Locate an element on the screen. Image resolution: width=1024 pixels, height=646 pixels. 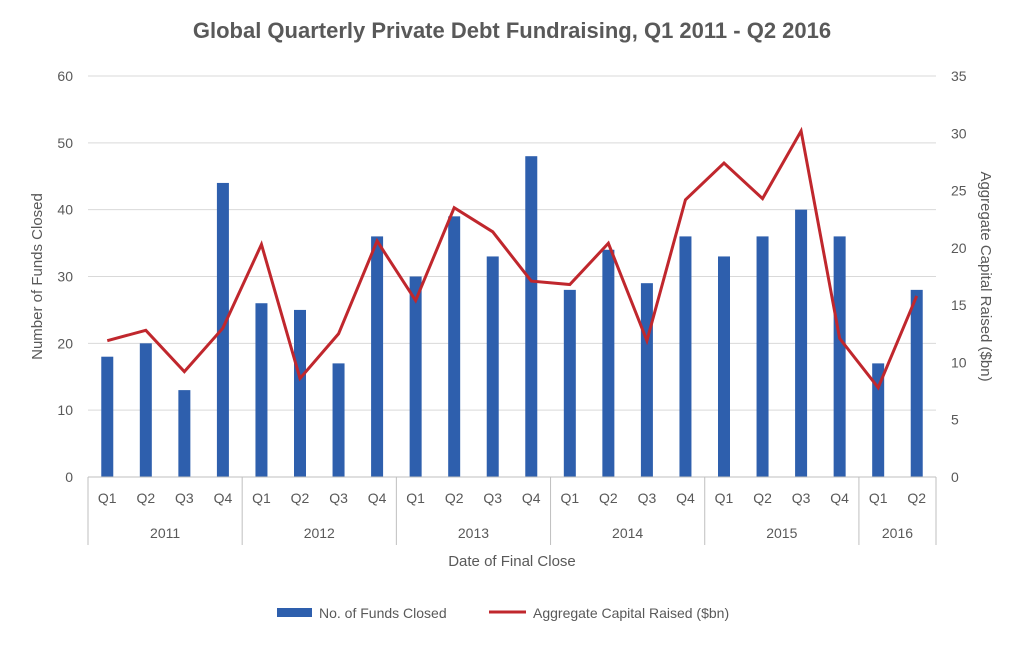
y-left-axis-title: Number of Funds Closed is located at coordinates (37, 276).